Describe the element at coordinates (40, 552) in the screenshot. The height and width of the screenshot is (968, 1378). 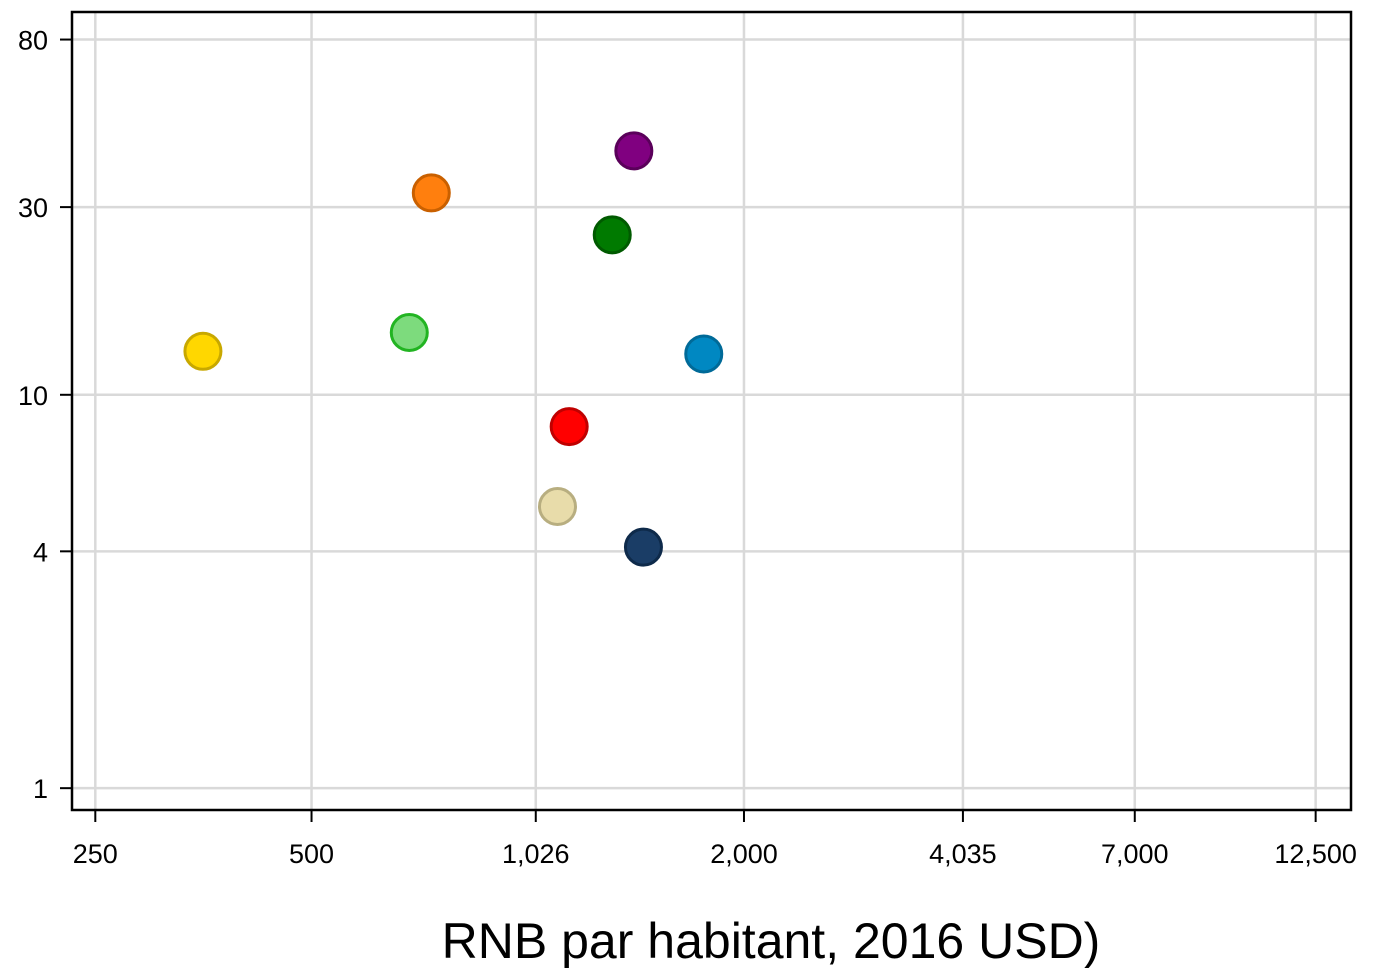
I see `y-tick-label: 4` at that location.